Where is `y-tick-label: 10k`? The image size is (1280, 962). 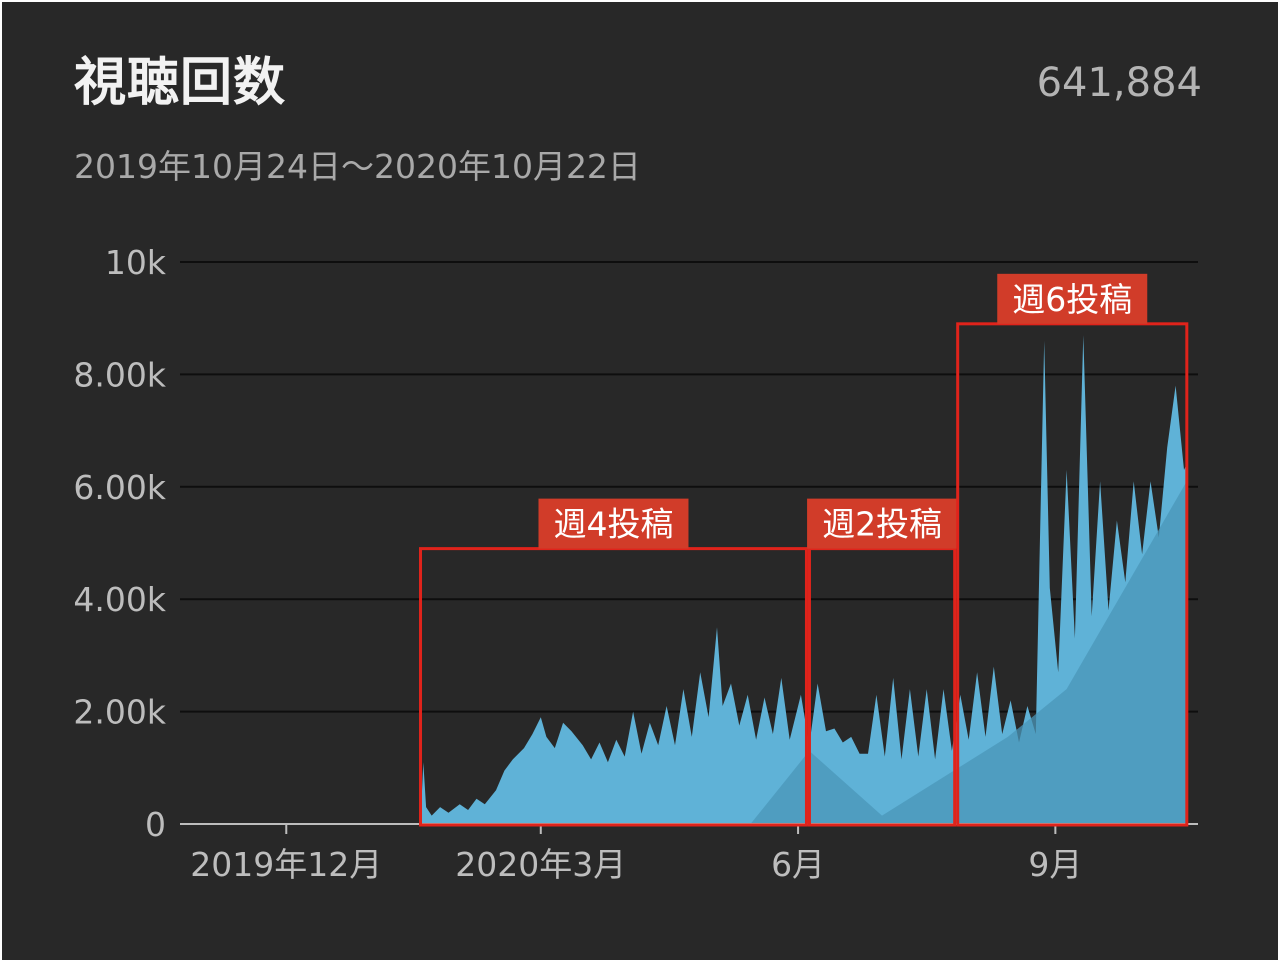 y-tick-label: 10k is located at coordinates (136, 262).